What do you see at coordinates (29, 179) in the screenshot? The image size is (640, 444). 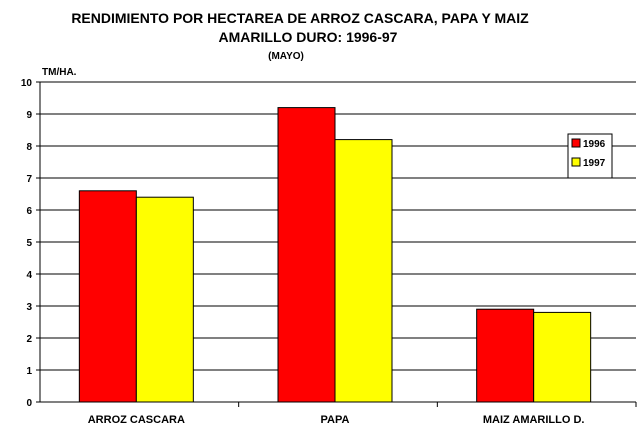 I see `y-tick-label: 7` at bounding box center [29, 179].